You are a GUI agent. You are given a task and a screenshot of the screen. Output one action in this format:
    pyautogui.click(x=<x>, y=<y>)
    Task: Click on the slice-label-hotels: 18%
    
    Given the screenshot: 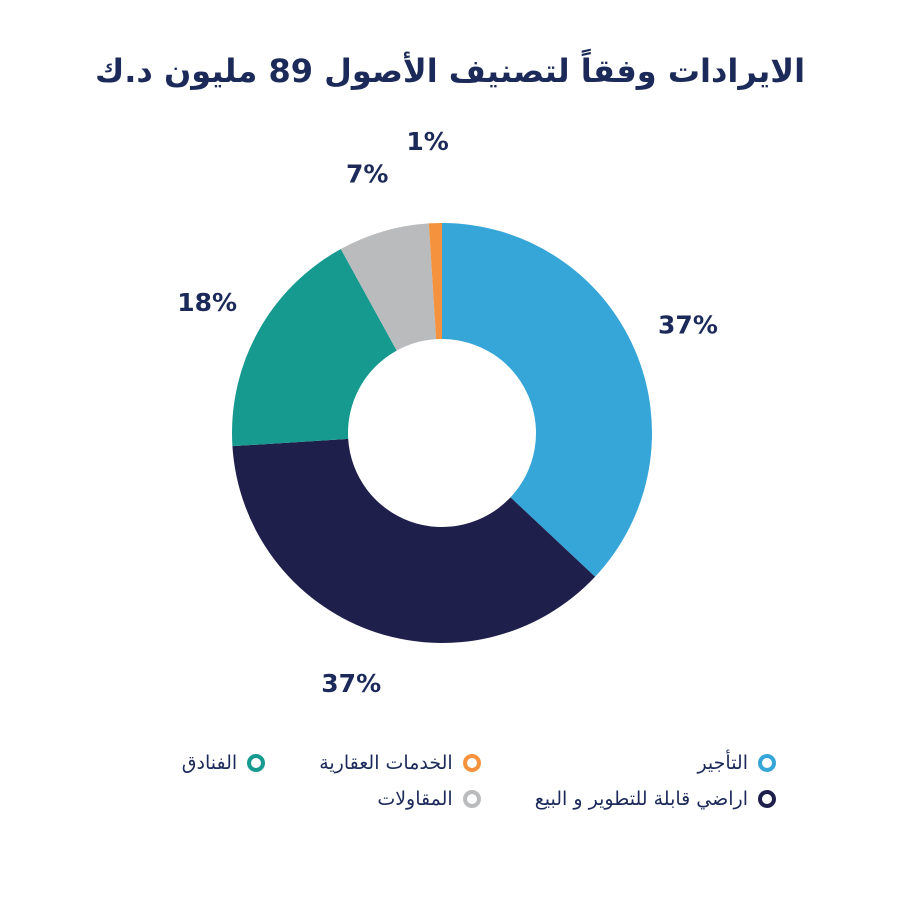 What is the action you would take?
    pyautogui.click(x=207, y=302)
    